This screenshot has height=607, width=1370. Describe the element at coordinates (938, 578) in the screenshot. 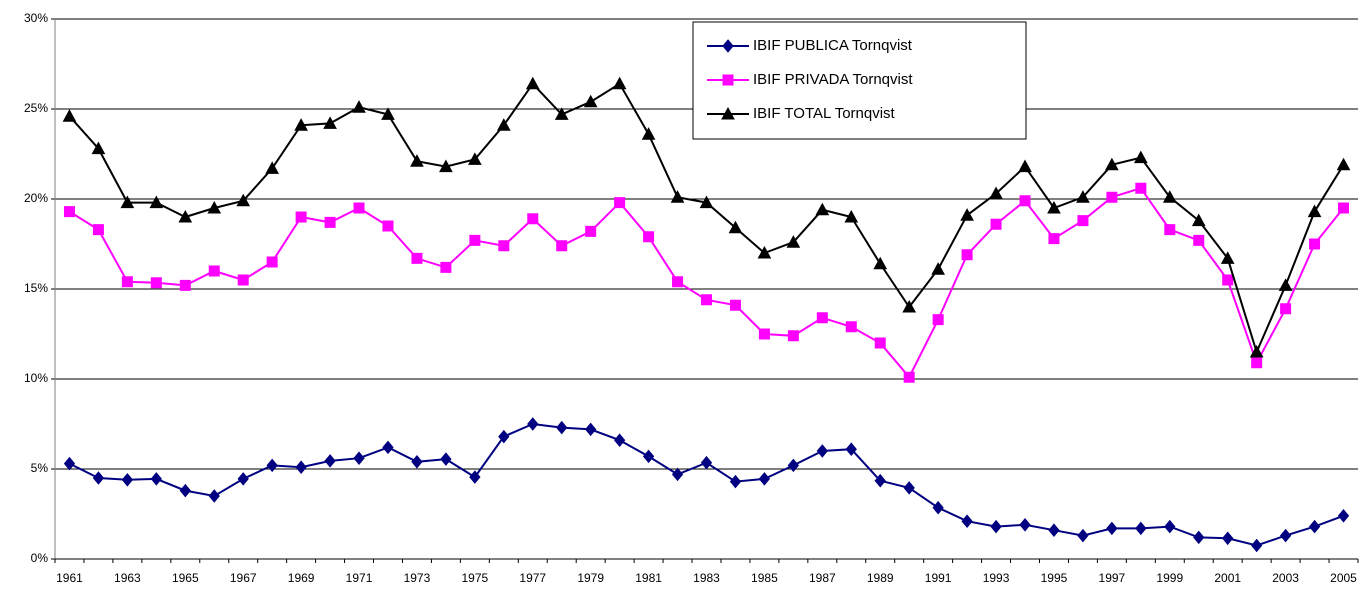

I see `x-tick-label: 1991` at that location.